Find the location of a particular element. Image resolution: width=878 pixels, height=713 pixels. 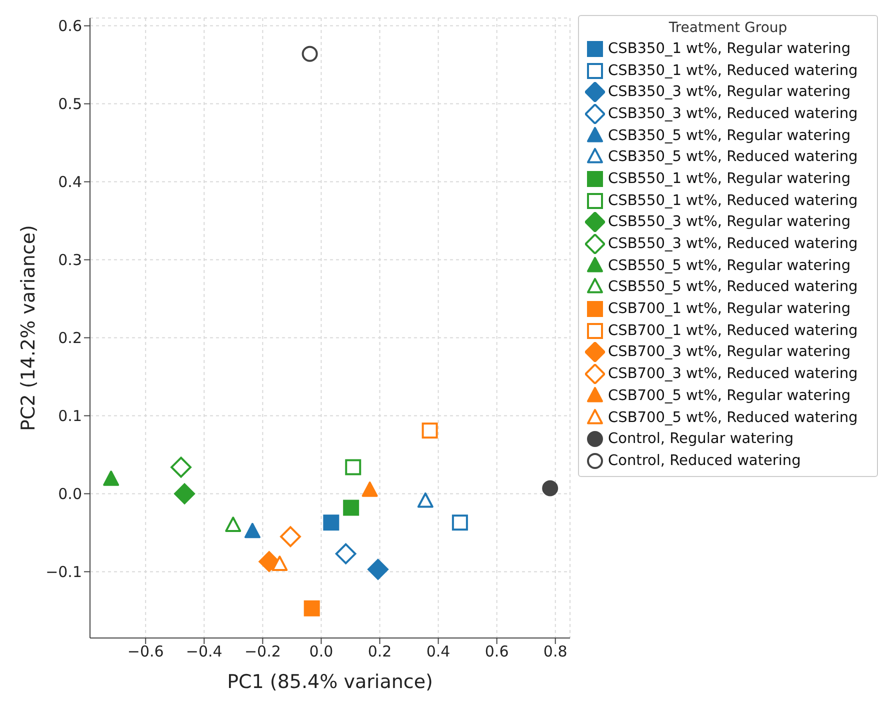

legend-label: CSB350_5 wt%, Regular watering is located at coordinates (729, 136).